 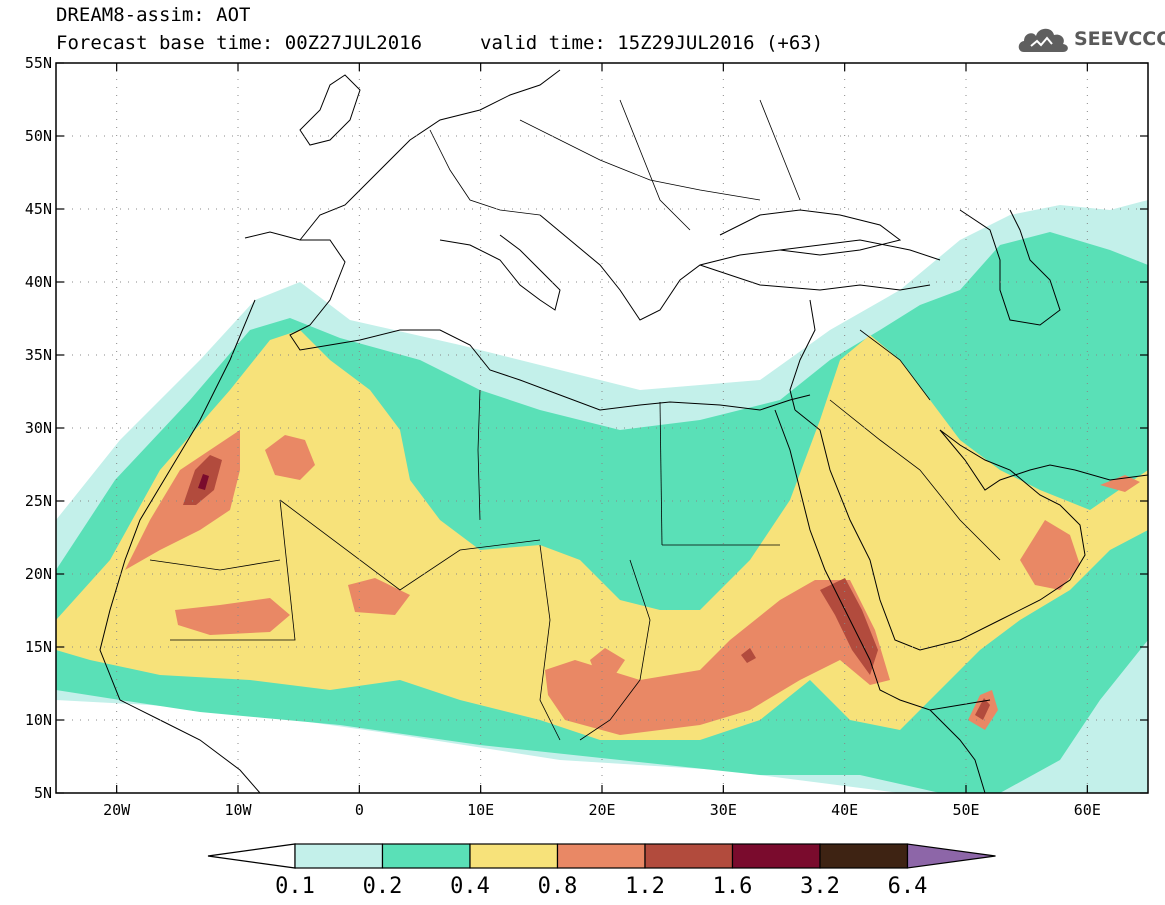 I want to click on y-tick-label: 15N, so click(x=38, y=647).